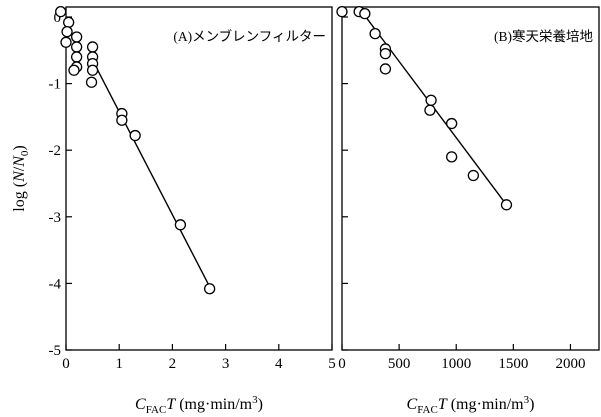 The image size is (601, 417). What do you see at coordinates (119, 364) in the screenshot?
I see `x-tick-label: 1` at bounding box center [119, 364].